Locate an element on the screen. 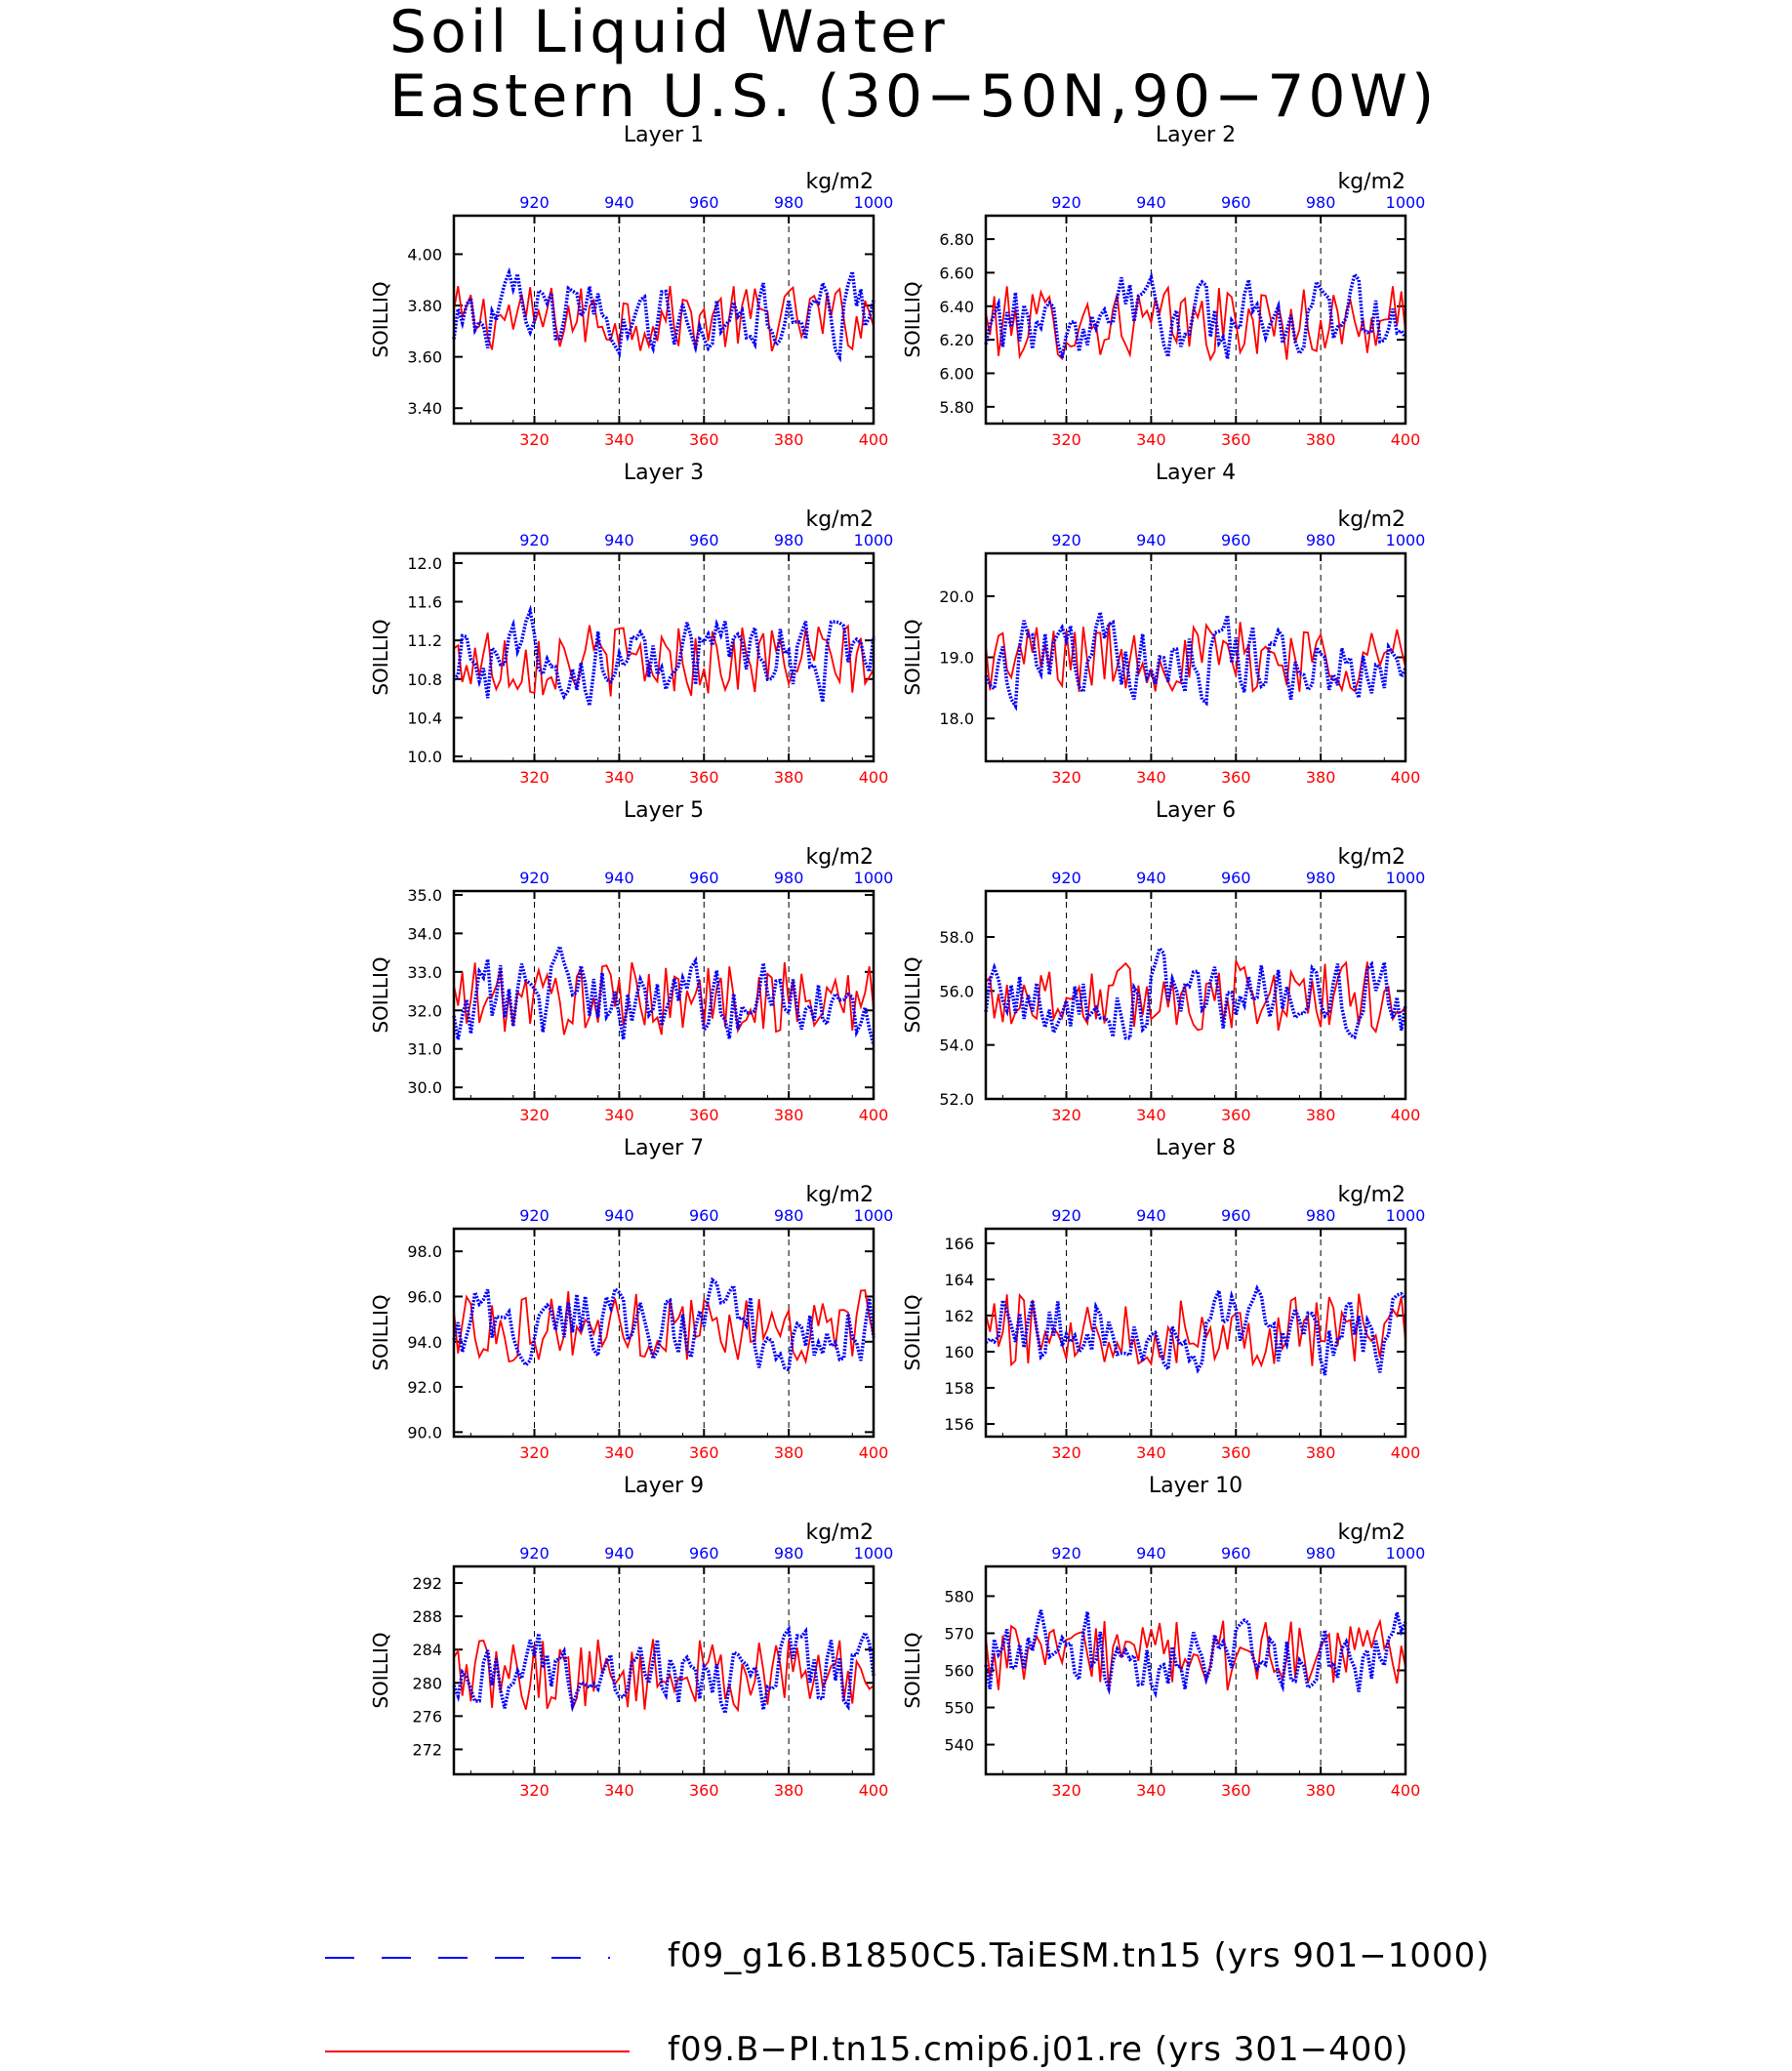  y-tick-label: 10.8 is located at coordinates (424, 679).